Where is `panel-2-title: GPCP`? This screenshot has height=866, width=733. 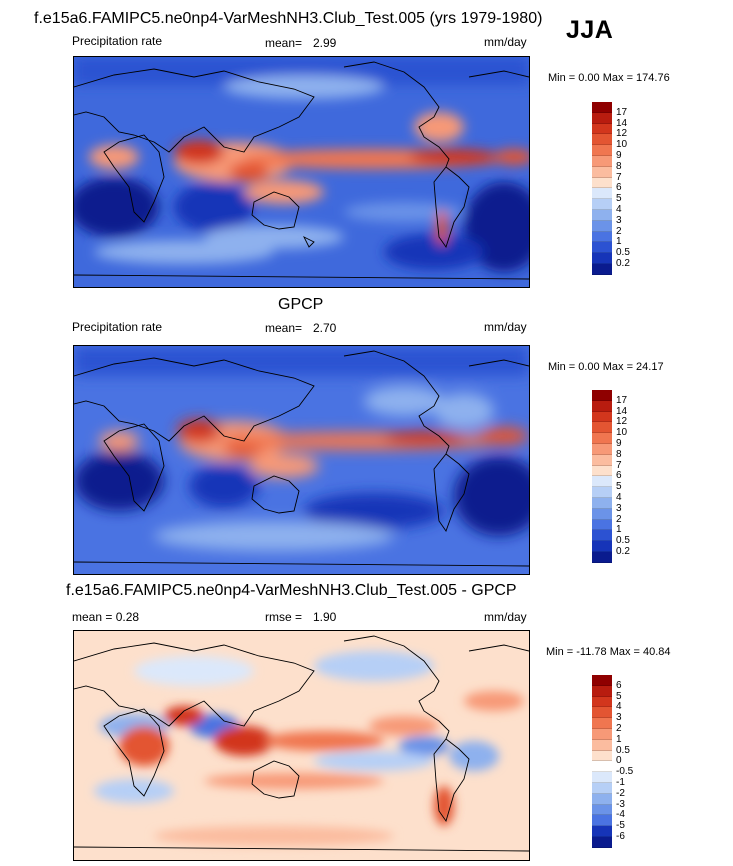
panel-2-title: GPCP is located at coordinates (301, 304).